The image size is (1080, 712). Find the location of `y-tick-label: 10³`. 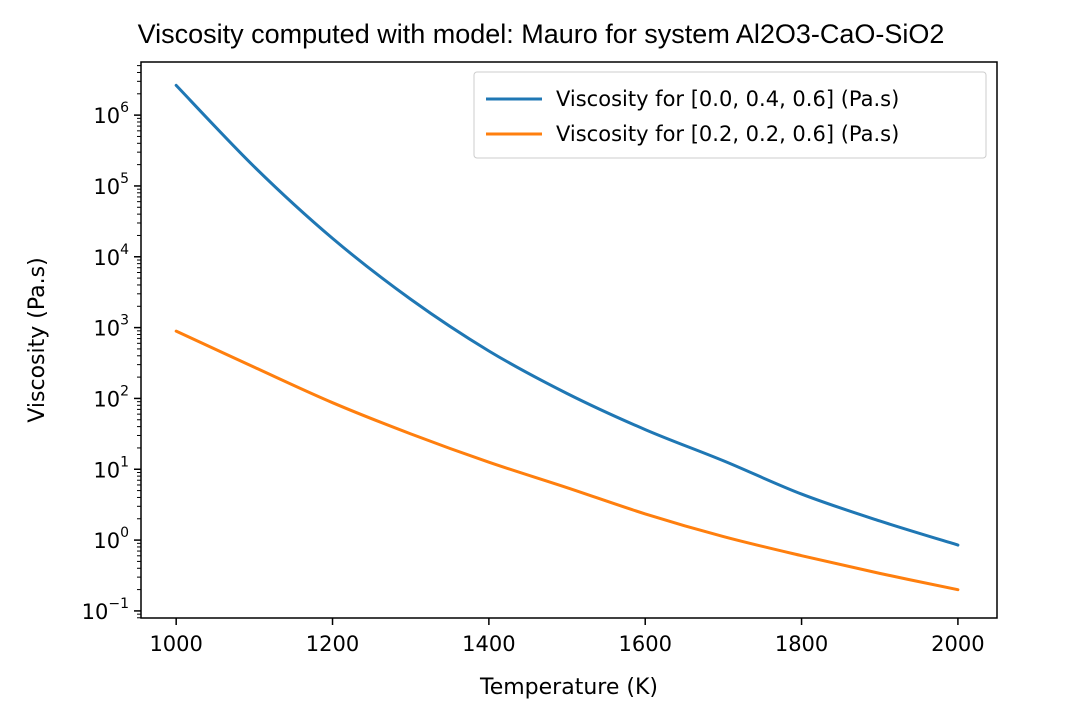

y-tick-label: 10³ is located at coordinates (111, 327).